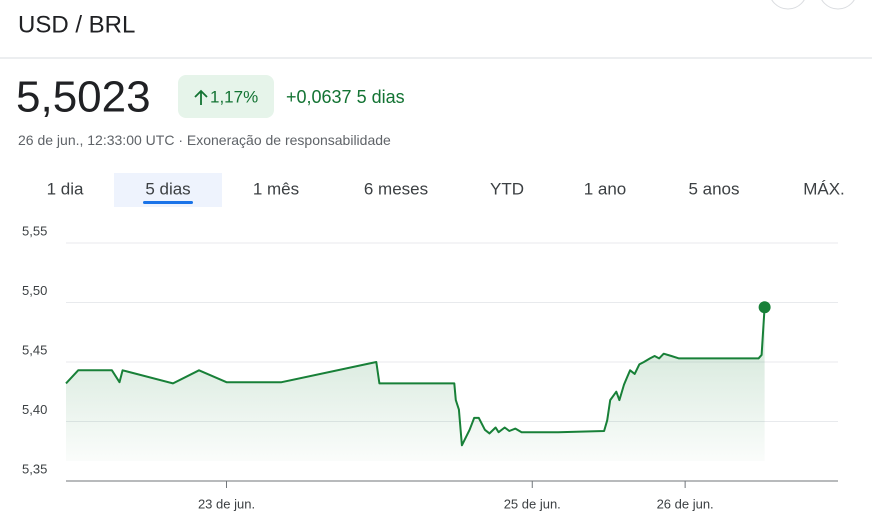 This screenshot has height=531, width=872. What do you see at coordinates (34, 230) in the screenshot?
I see `y-tick-label: 5,55` at bounding box center [34, 230].